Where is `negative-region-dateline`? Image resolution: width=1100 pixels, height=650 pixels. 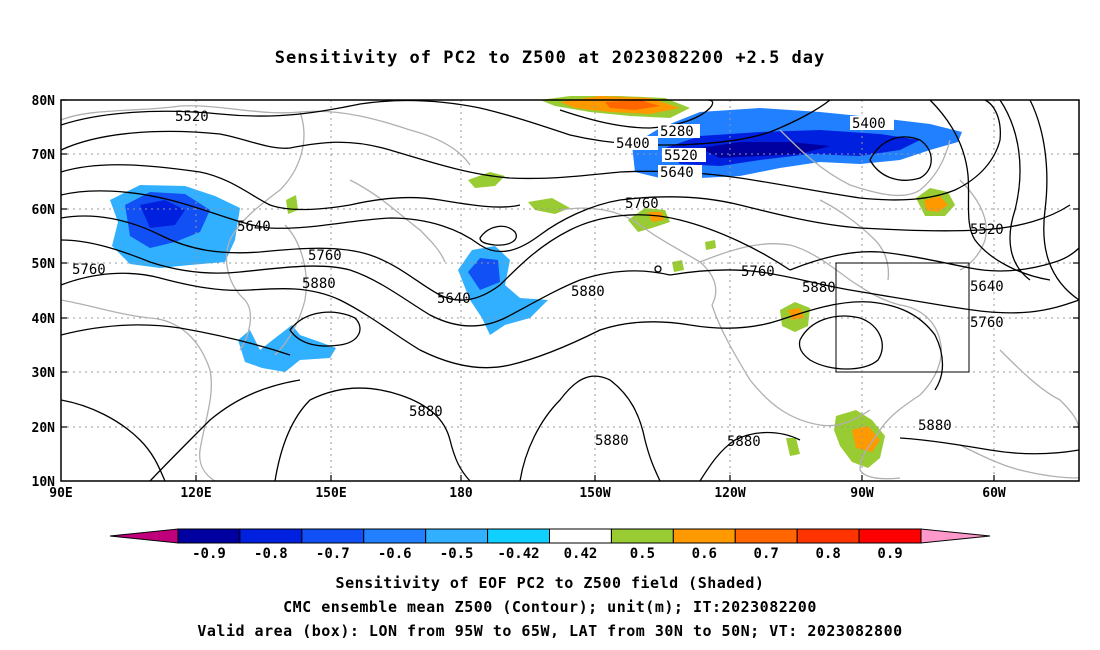 negative-region-dateline is located at coordinates (503, 290).